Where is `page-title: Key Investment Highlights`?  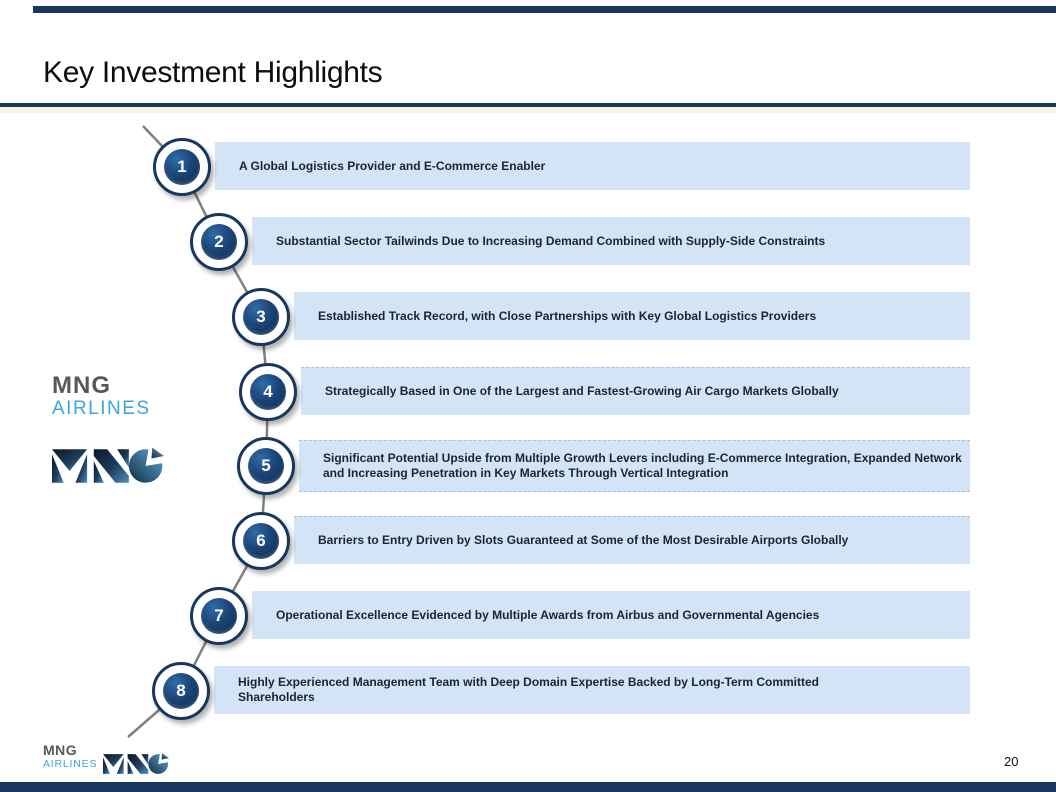 page-title: Key Investment Highlights is located at coordinates (213, 72).